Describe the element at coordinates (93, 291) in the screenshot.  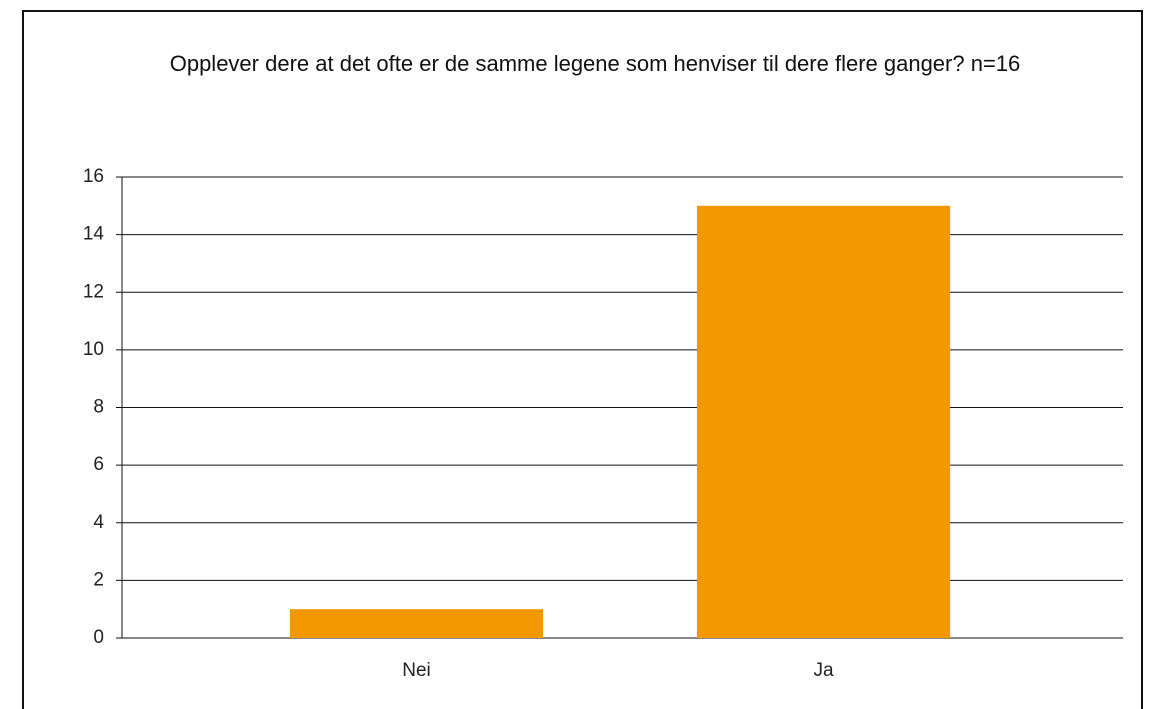
I see `y-tick-label: 12` at that location.